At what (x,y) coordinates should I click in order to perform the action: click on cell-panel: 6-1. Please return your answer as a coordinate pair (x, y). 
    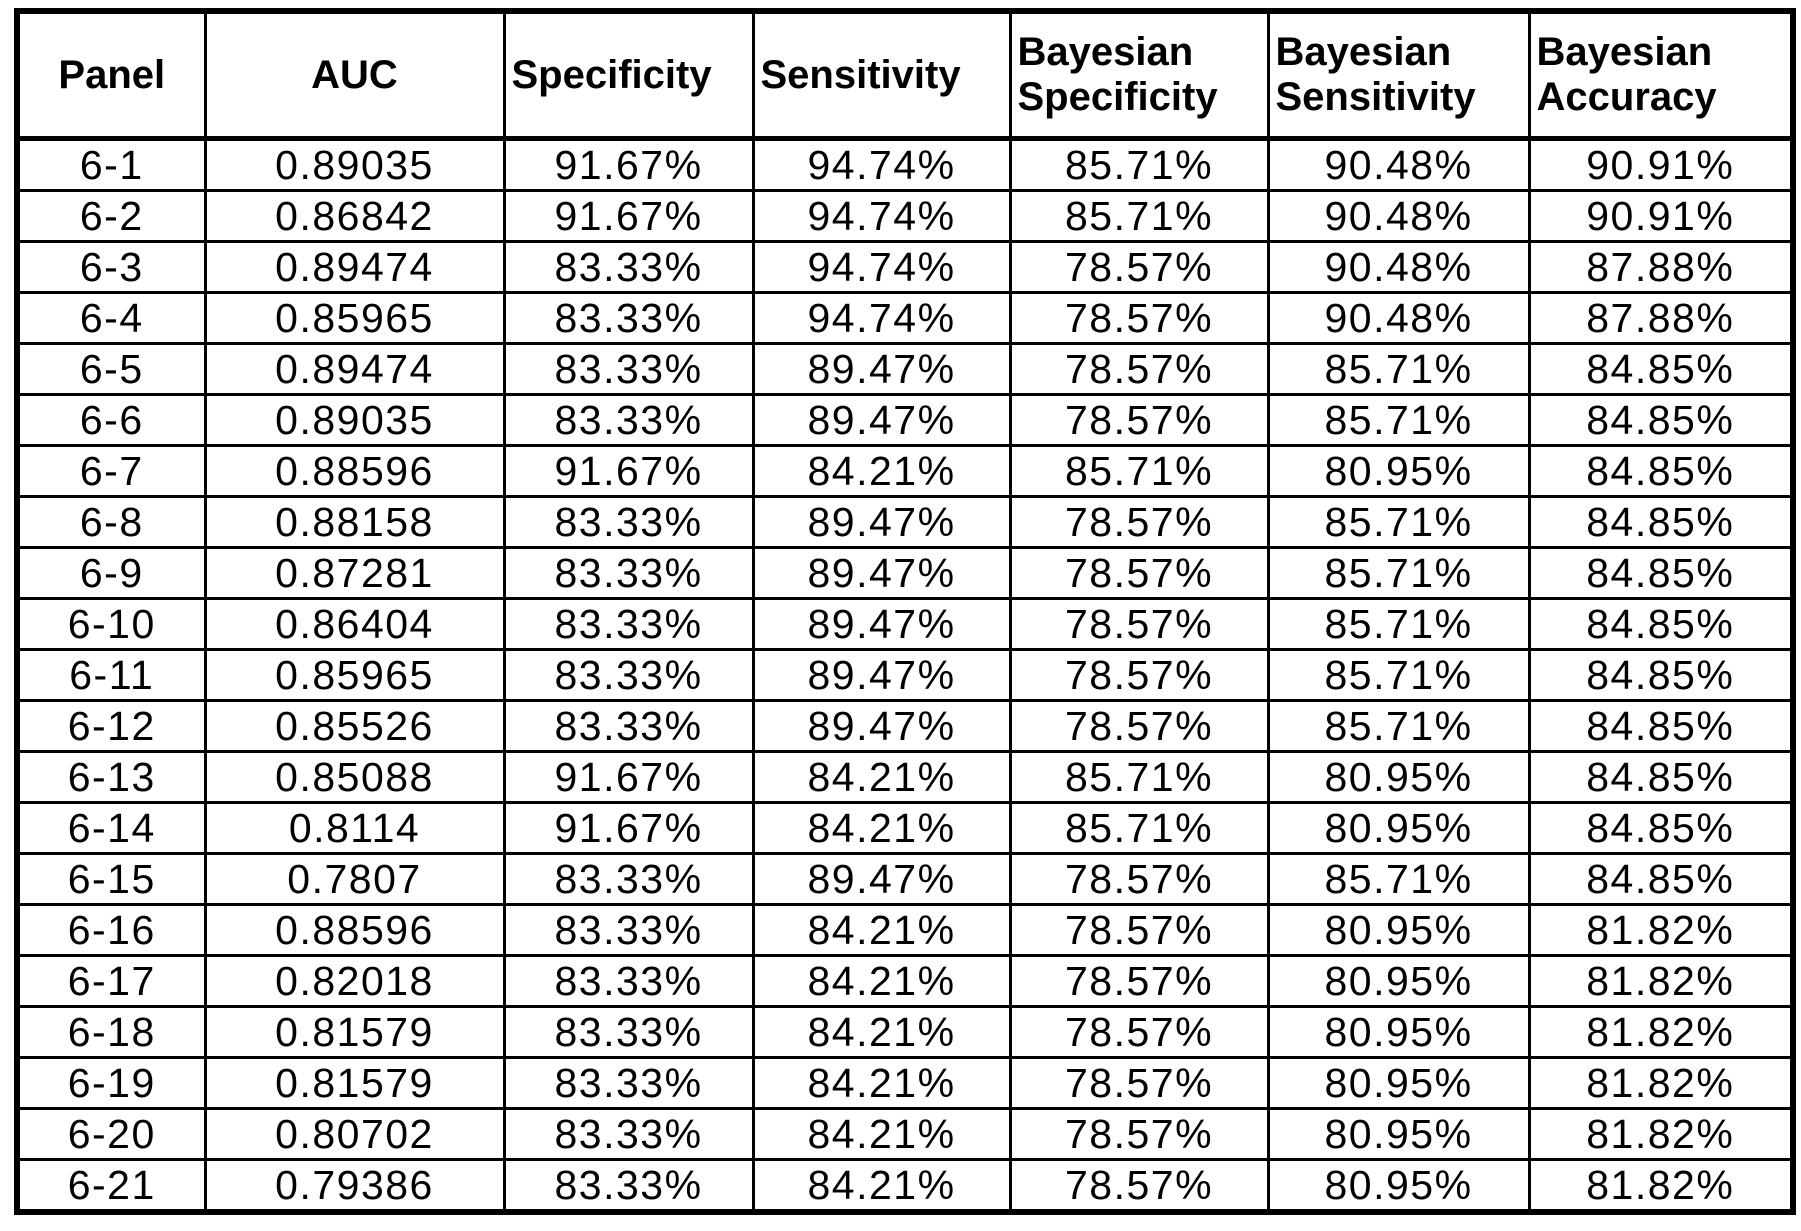
    Looking at the image, I should click on (111, 164).